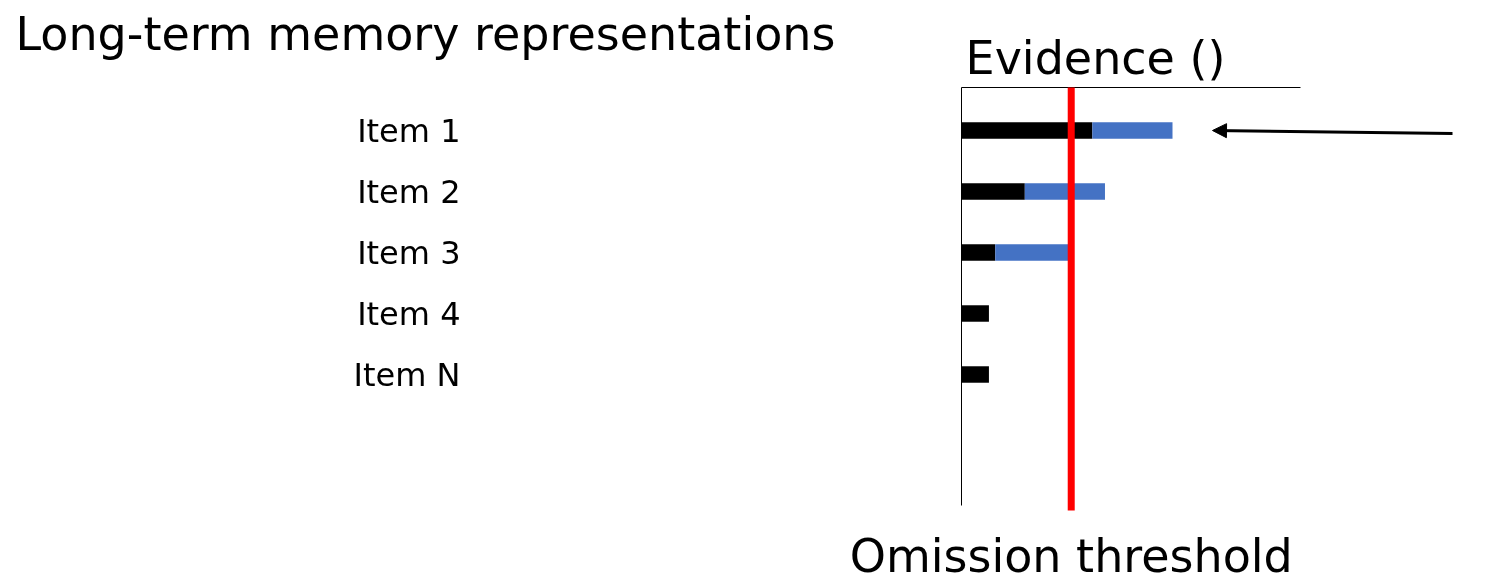 The image size is (1492, 580). What do you see at coordinates (1071, 554) in the screenshot?
I see `ref-line-label: Omission threshold` at bounding box center [1071, 554].